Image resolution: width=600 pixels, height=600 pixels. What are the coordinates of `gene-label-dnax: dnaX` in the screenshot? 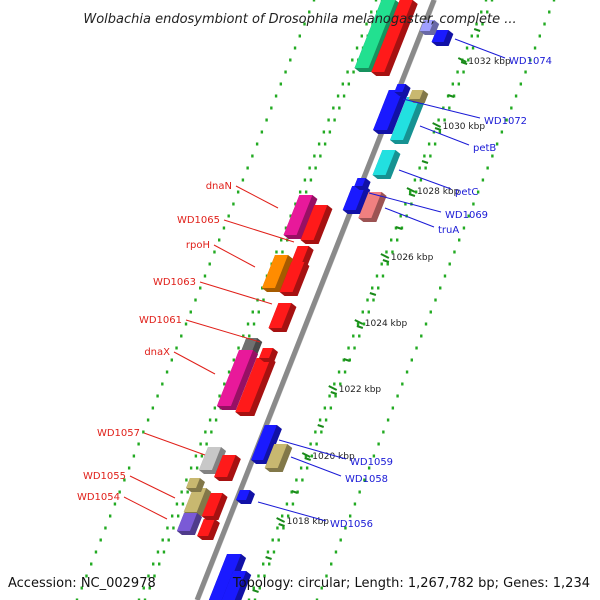 It's located at (157, 352).